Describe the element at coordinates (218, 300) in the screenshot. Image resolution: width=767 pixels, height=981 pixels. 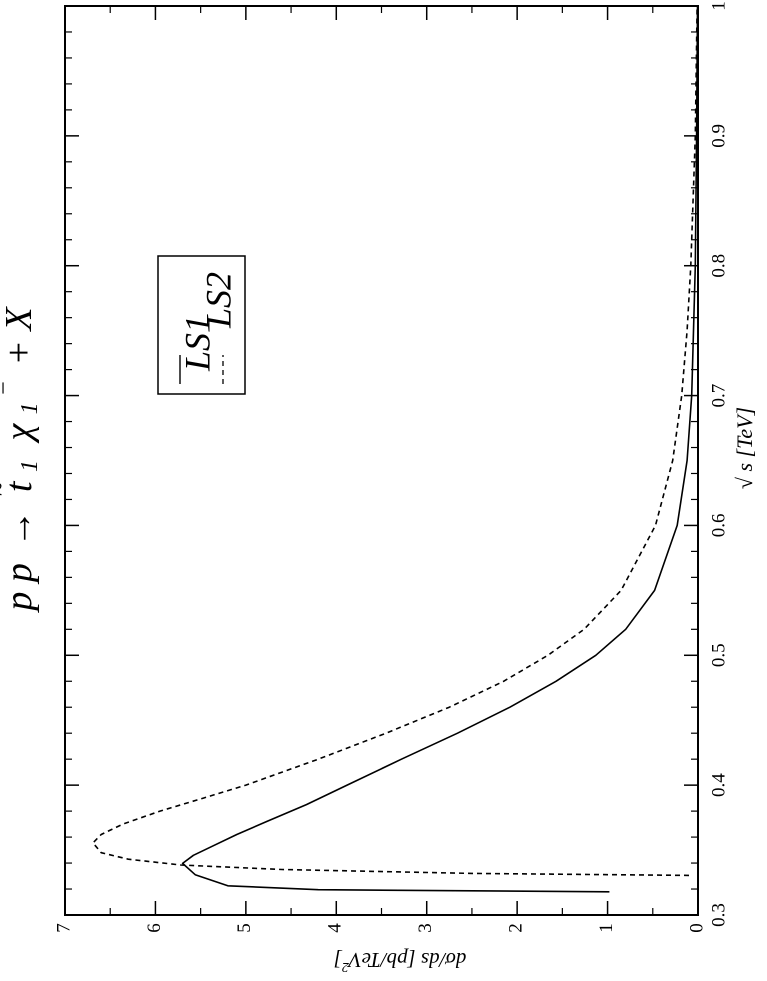
I see `legend-label-ls2: LS2` at that location.